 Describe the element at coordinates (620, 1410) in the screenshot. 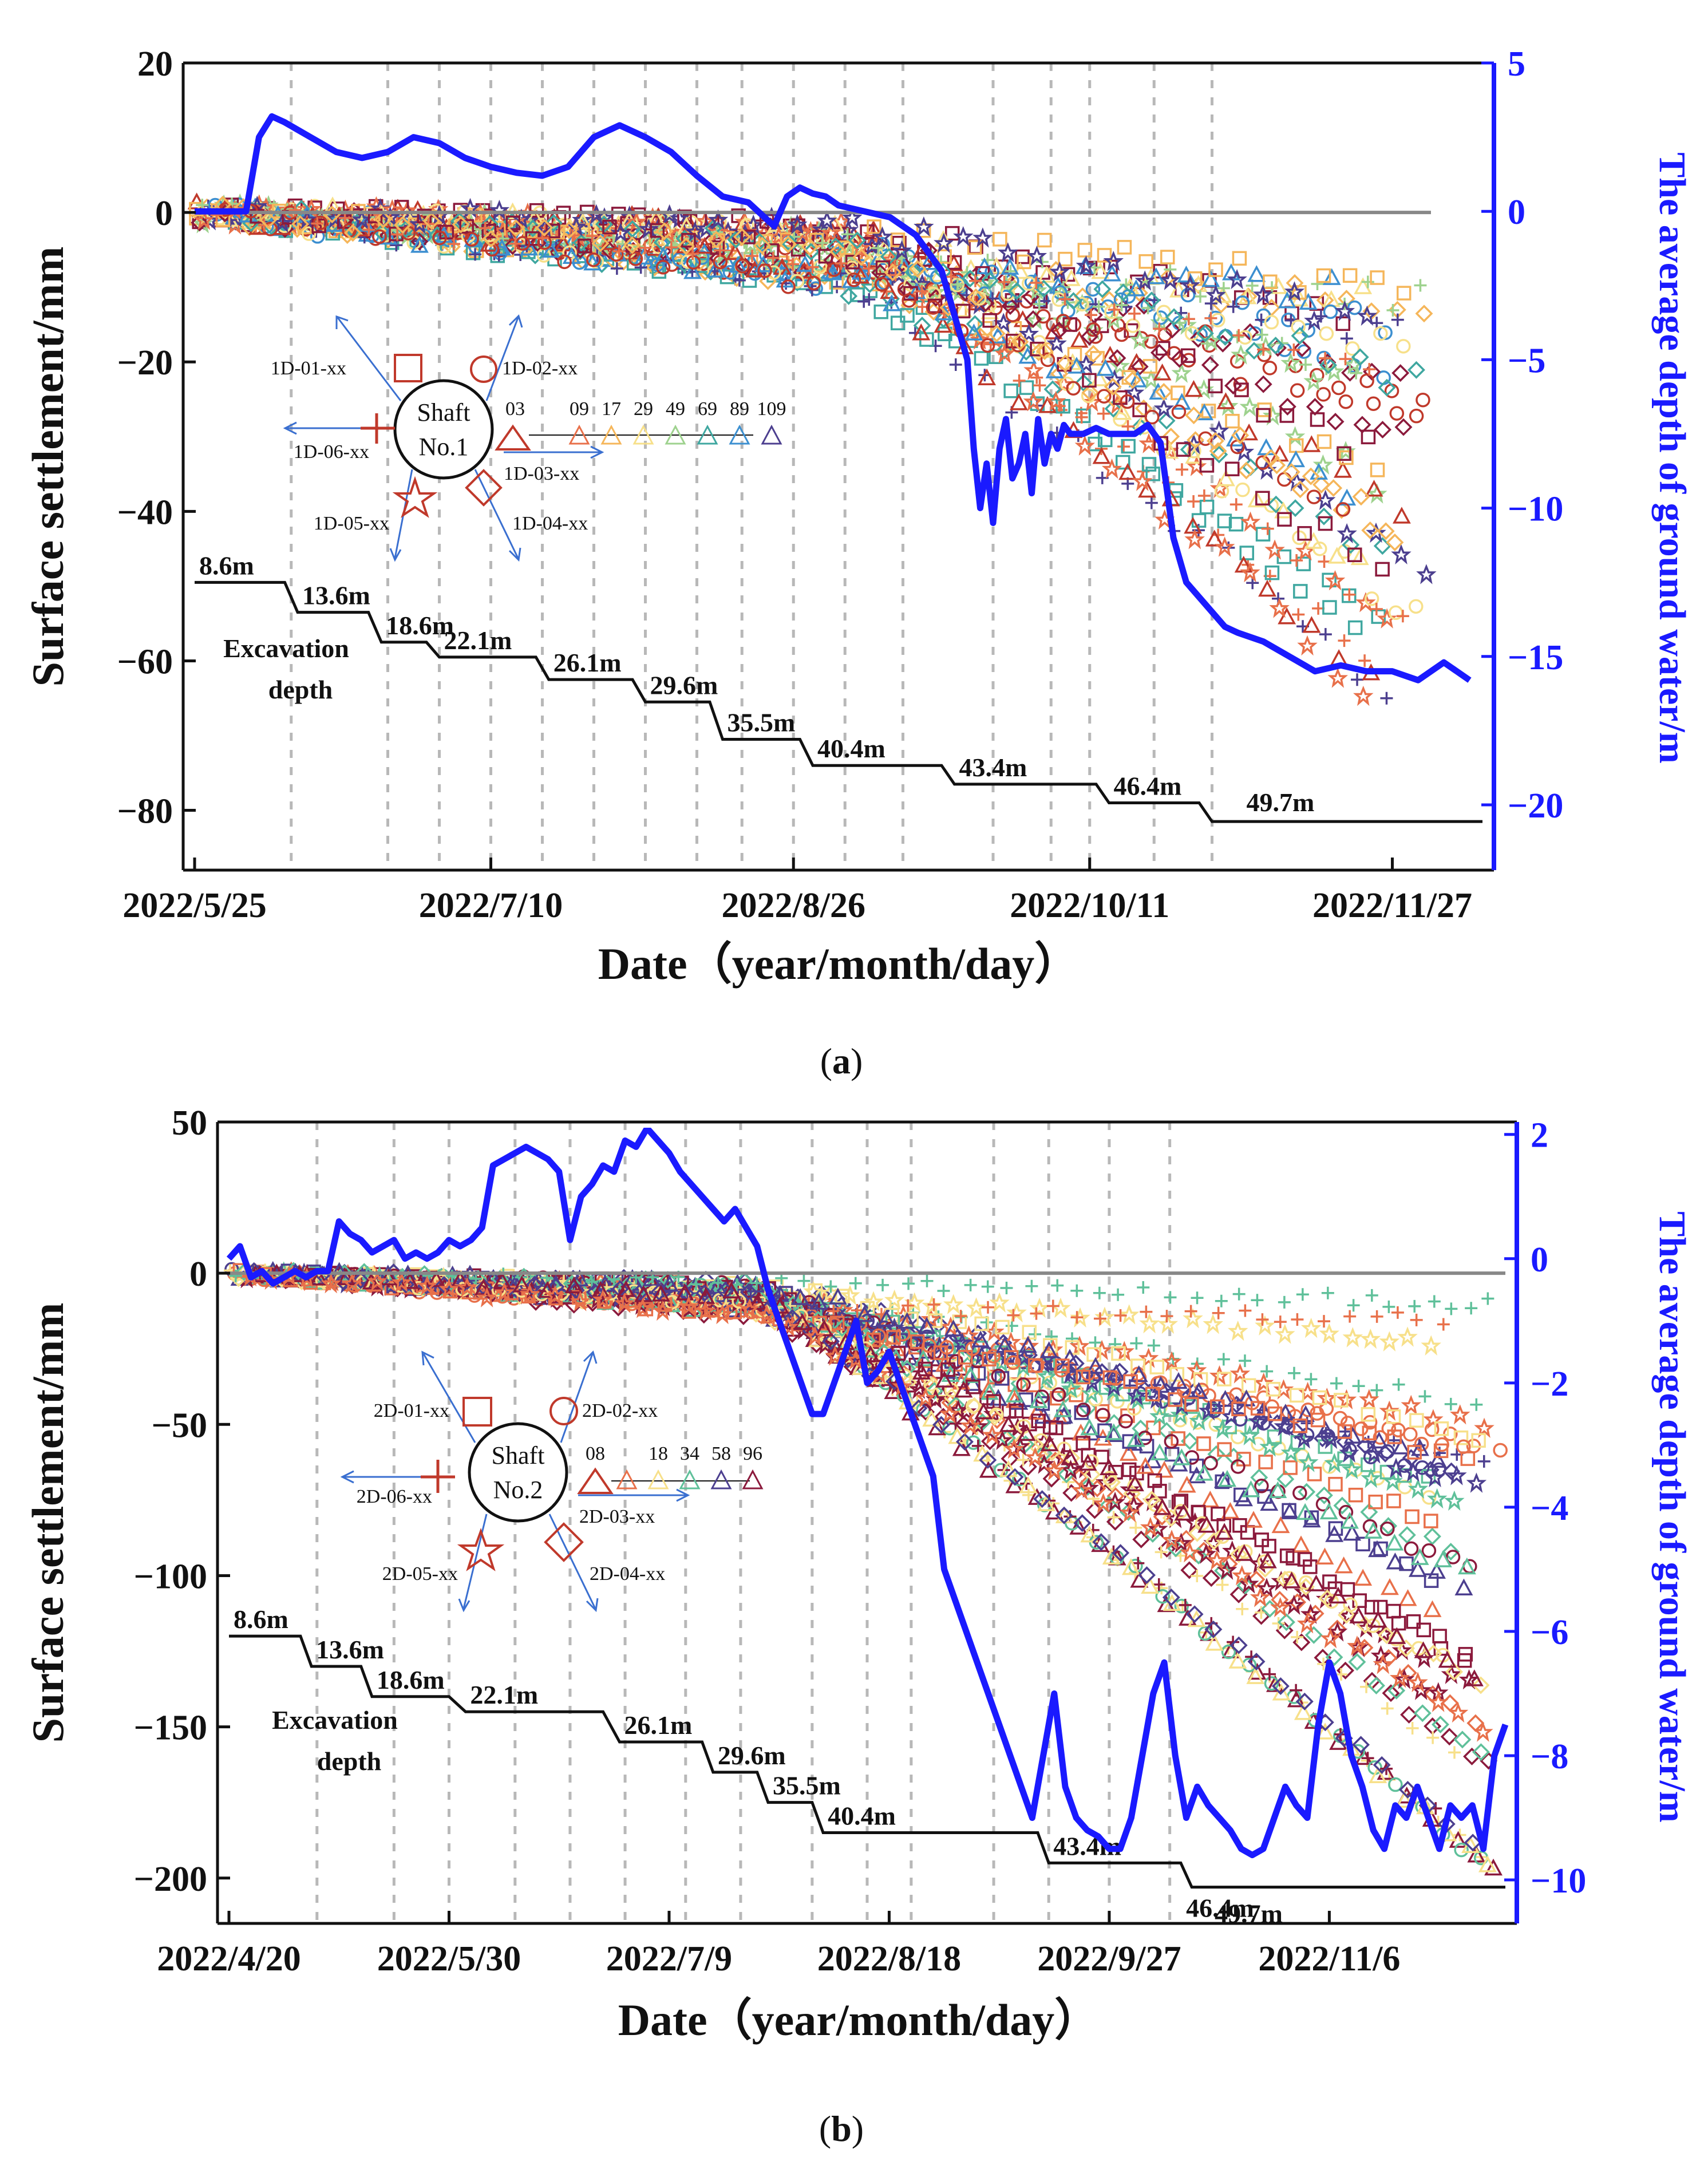

I see `legend-2d-02: 2D-02-xx` at that location.